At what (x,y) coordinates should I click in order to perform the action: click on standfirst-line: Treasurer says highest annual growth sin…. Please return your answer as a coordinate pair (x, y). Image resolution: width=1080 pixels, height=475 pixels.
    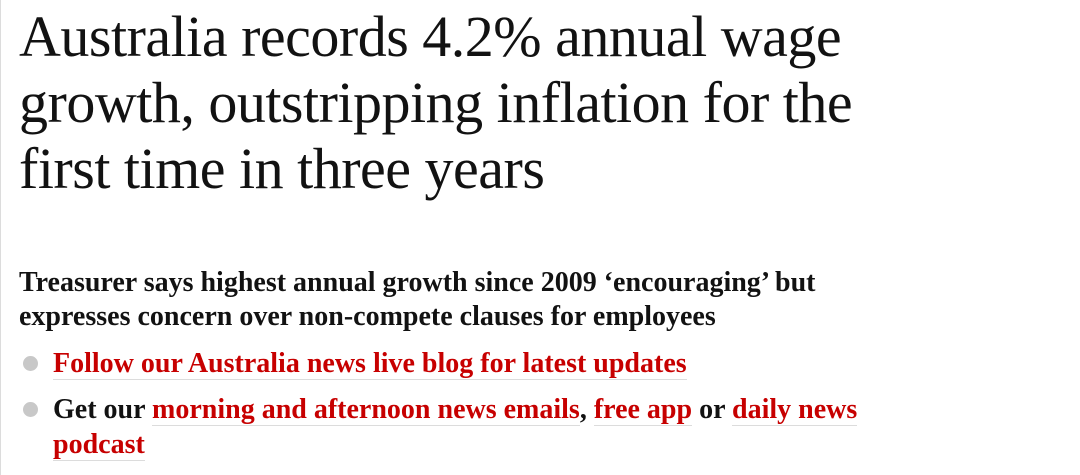
    Looking at the image, I should click on (417, 282).